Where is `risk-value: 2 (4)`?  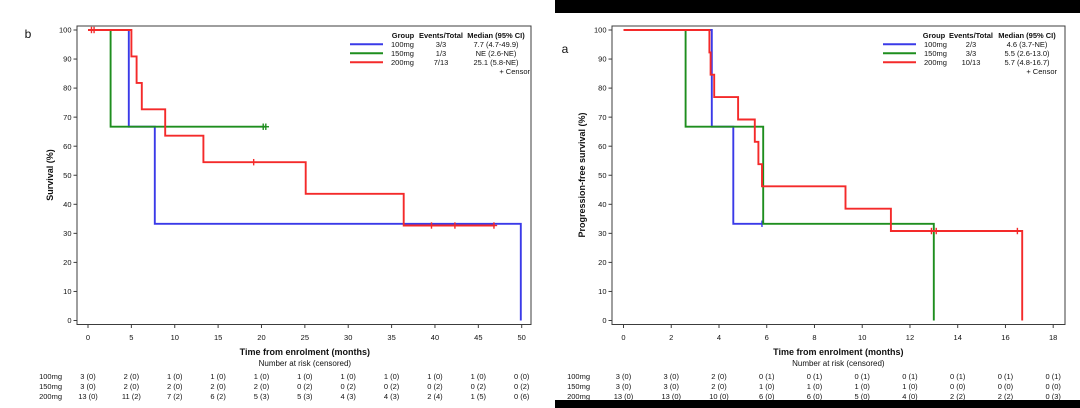 risk-value: 2 (4) is located at coordinates (435, 396).